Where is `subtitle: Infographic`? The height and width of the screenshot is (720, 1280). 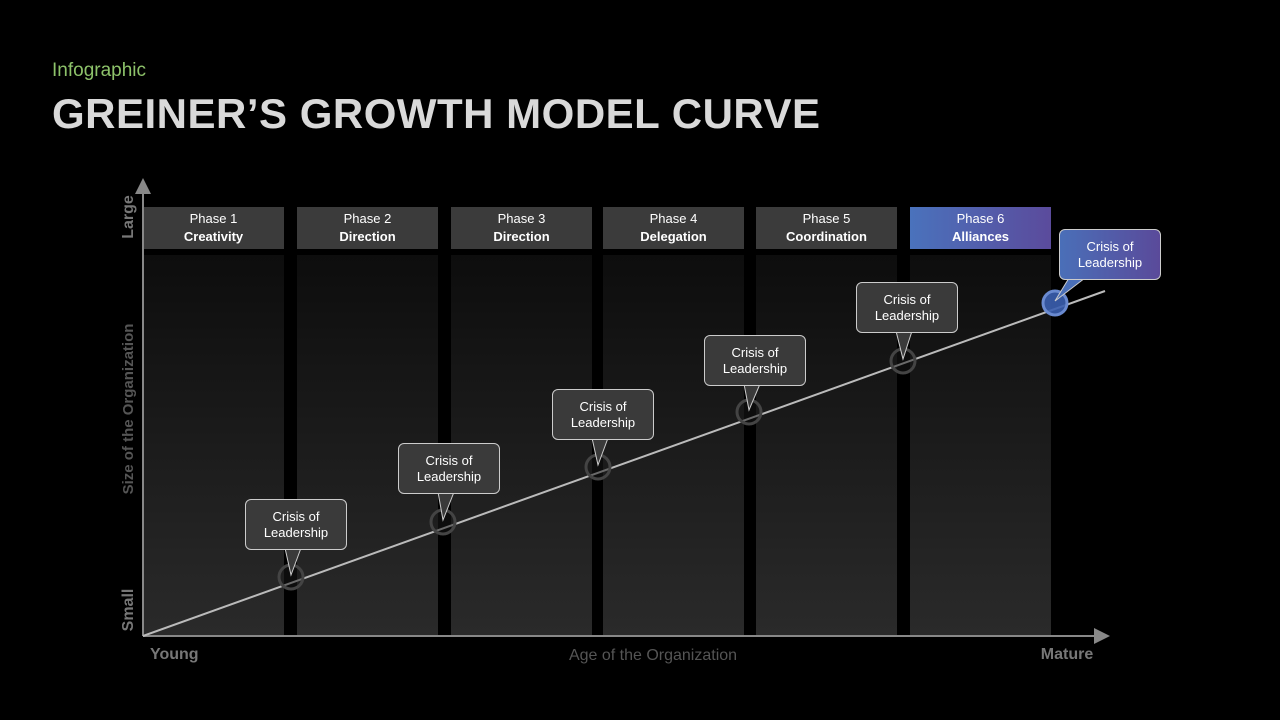
subtitle: Infographic is located at coordinates (99, 70).